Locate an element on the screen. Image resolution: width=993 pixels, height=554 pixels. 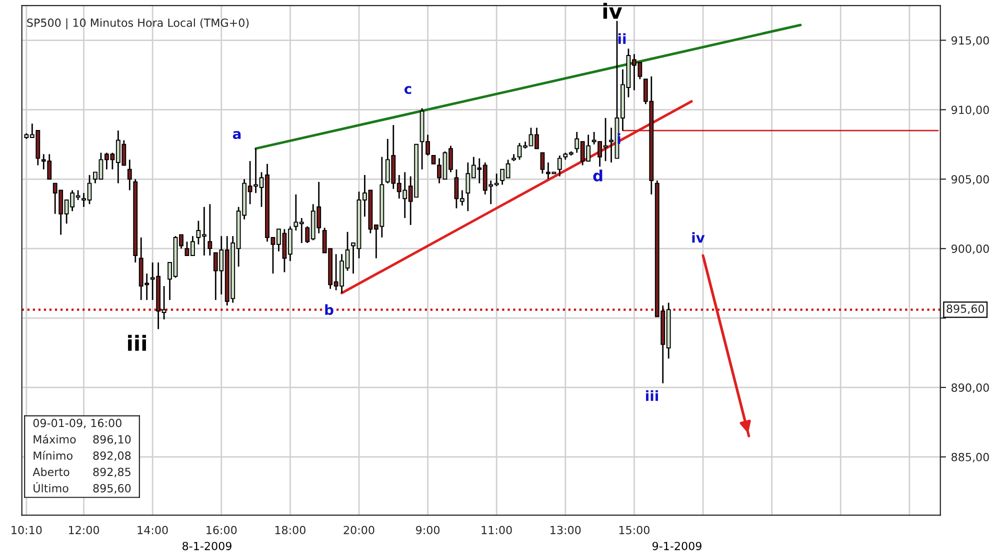
annotation: 892,85 is located at coordinates (111, 473).